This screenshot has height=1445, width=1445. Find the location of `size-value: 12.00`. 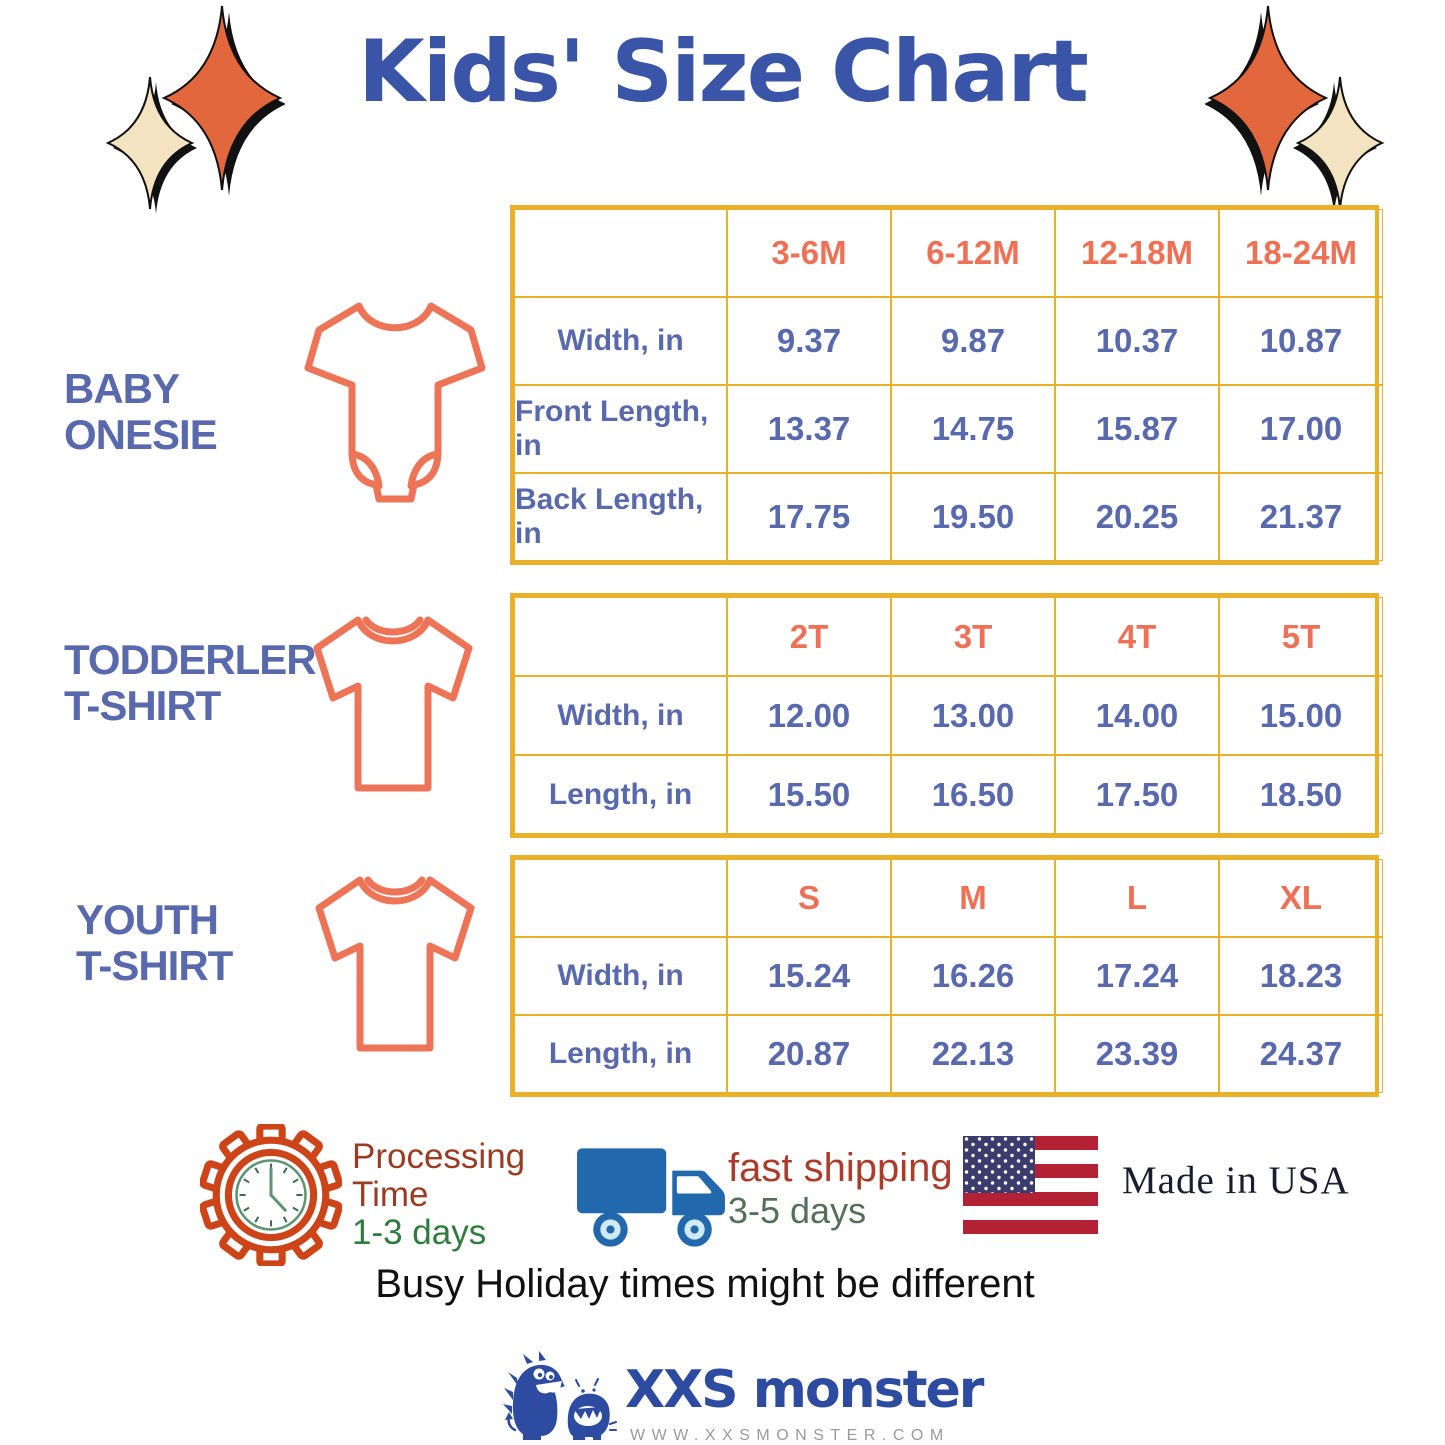

size-value: 12.00 is located at coordinates (809, 715).